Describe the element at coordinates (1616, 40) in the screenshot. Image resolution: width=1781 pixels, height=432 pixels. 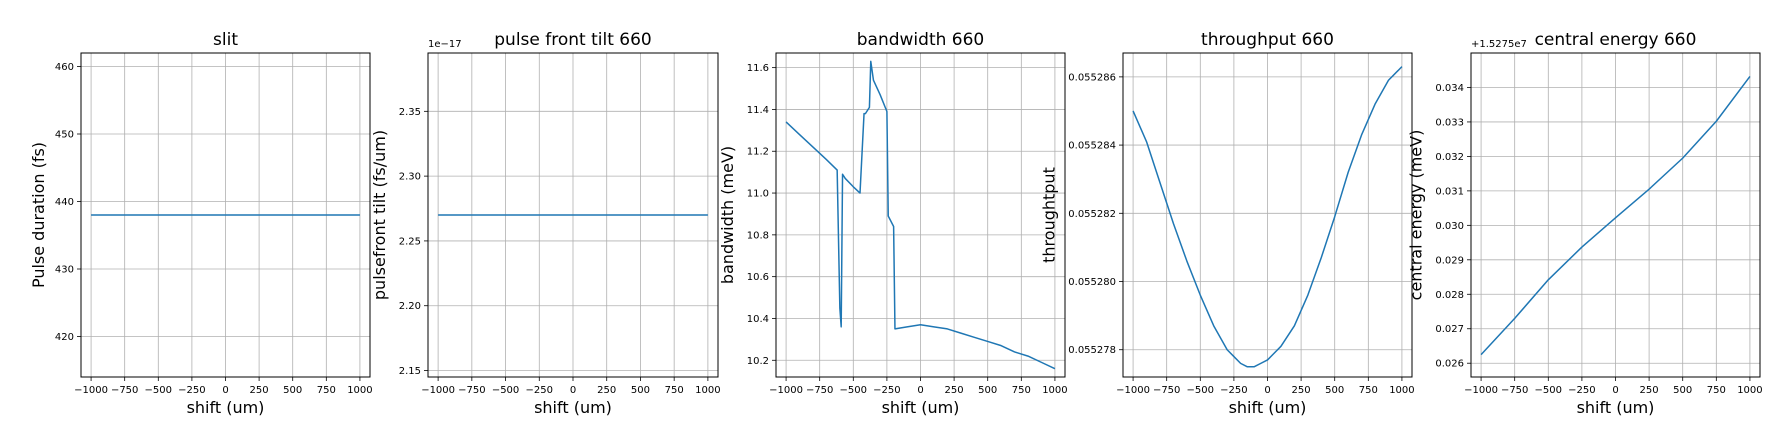
I see `chart-title: central energy 660` at that location.